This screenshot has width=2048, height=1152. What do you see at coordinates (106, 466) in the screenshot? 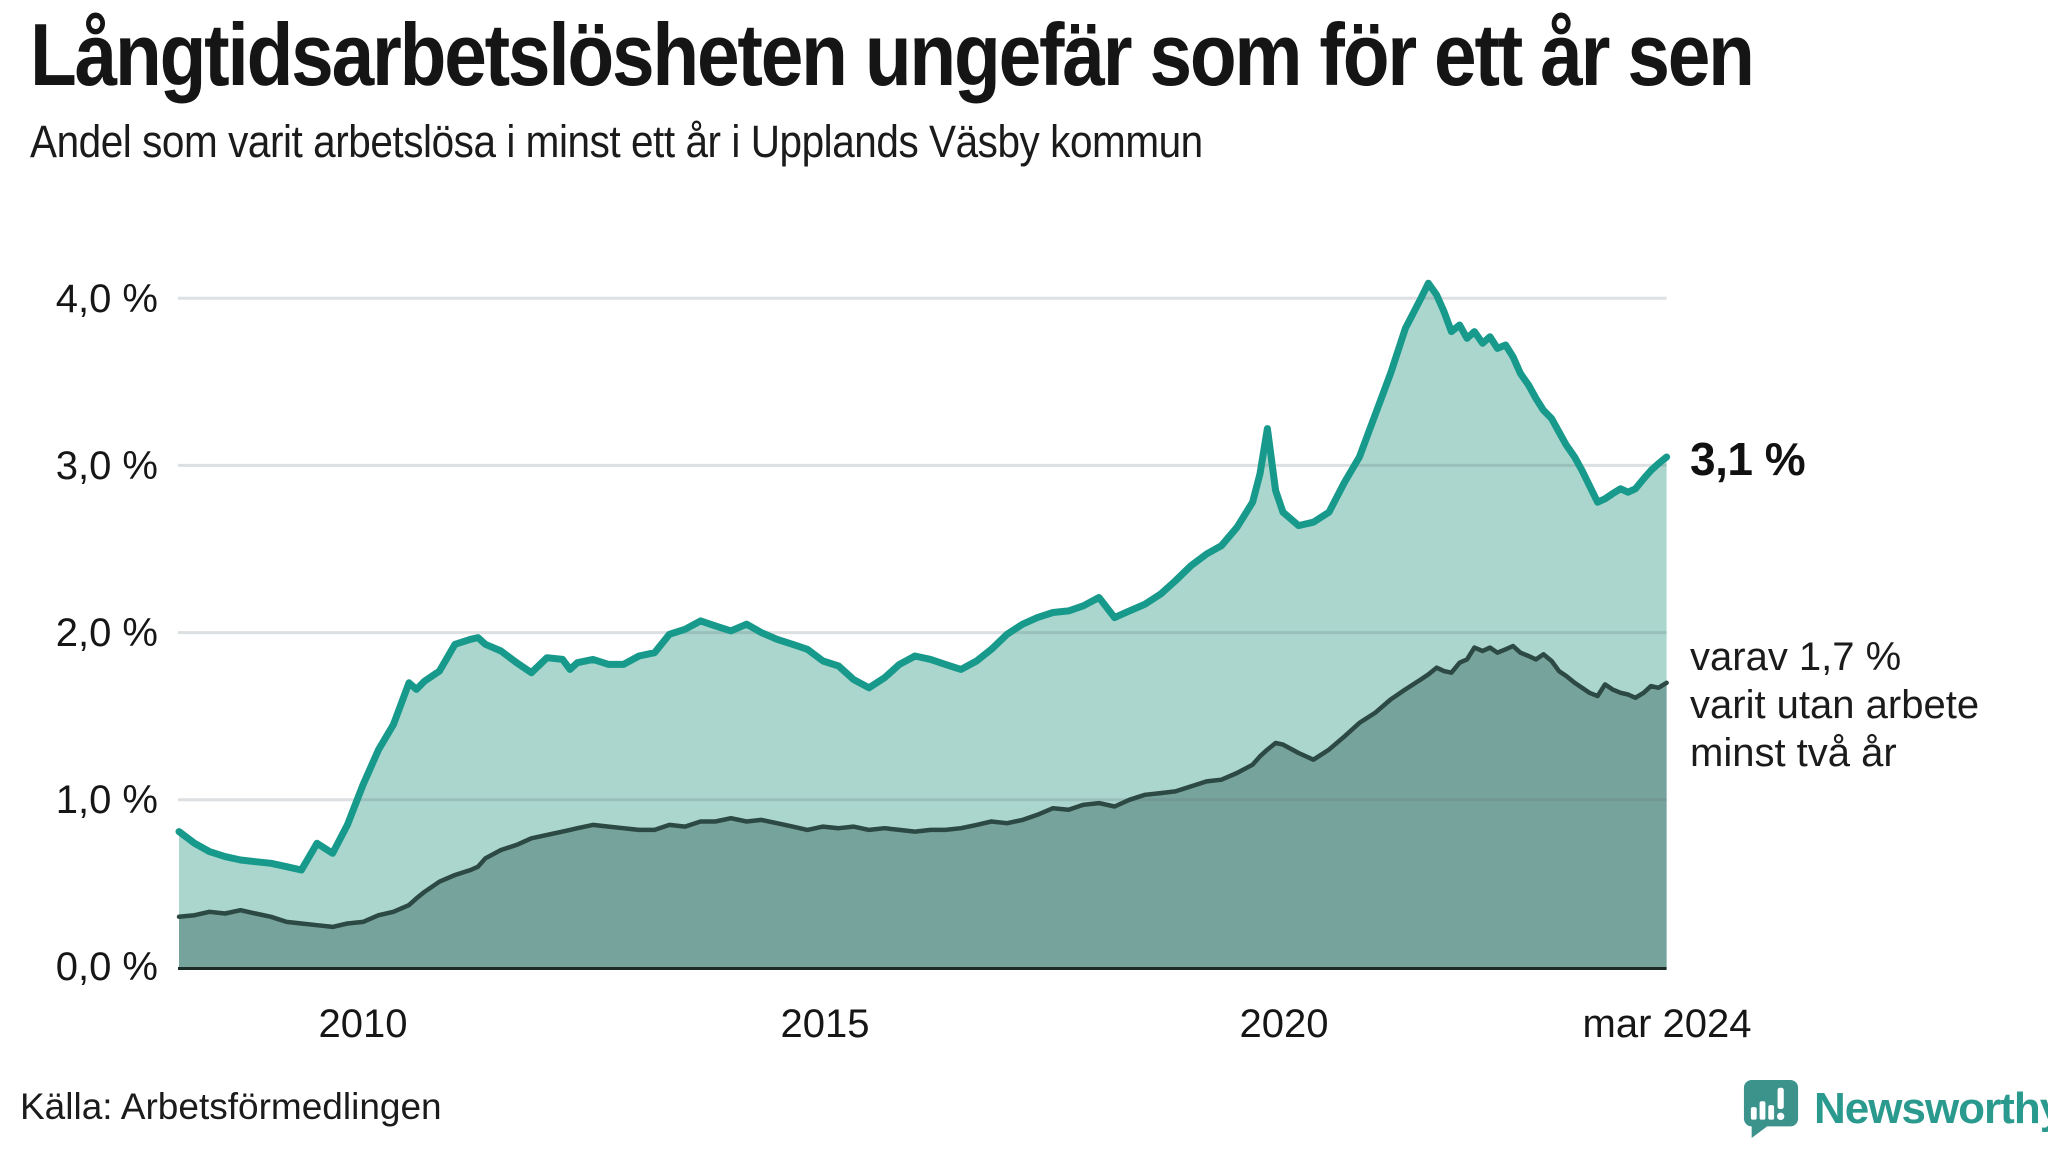
I see `y-tick-3: 3,0 %` at bounding box center [106, 466].